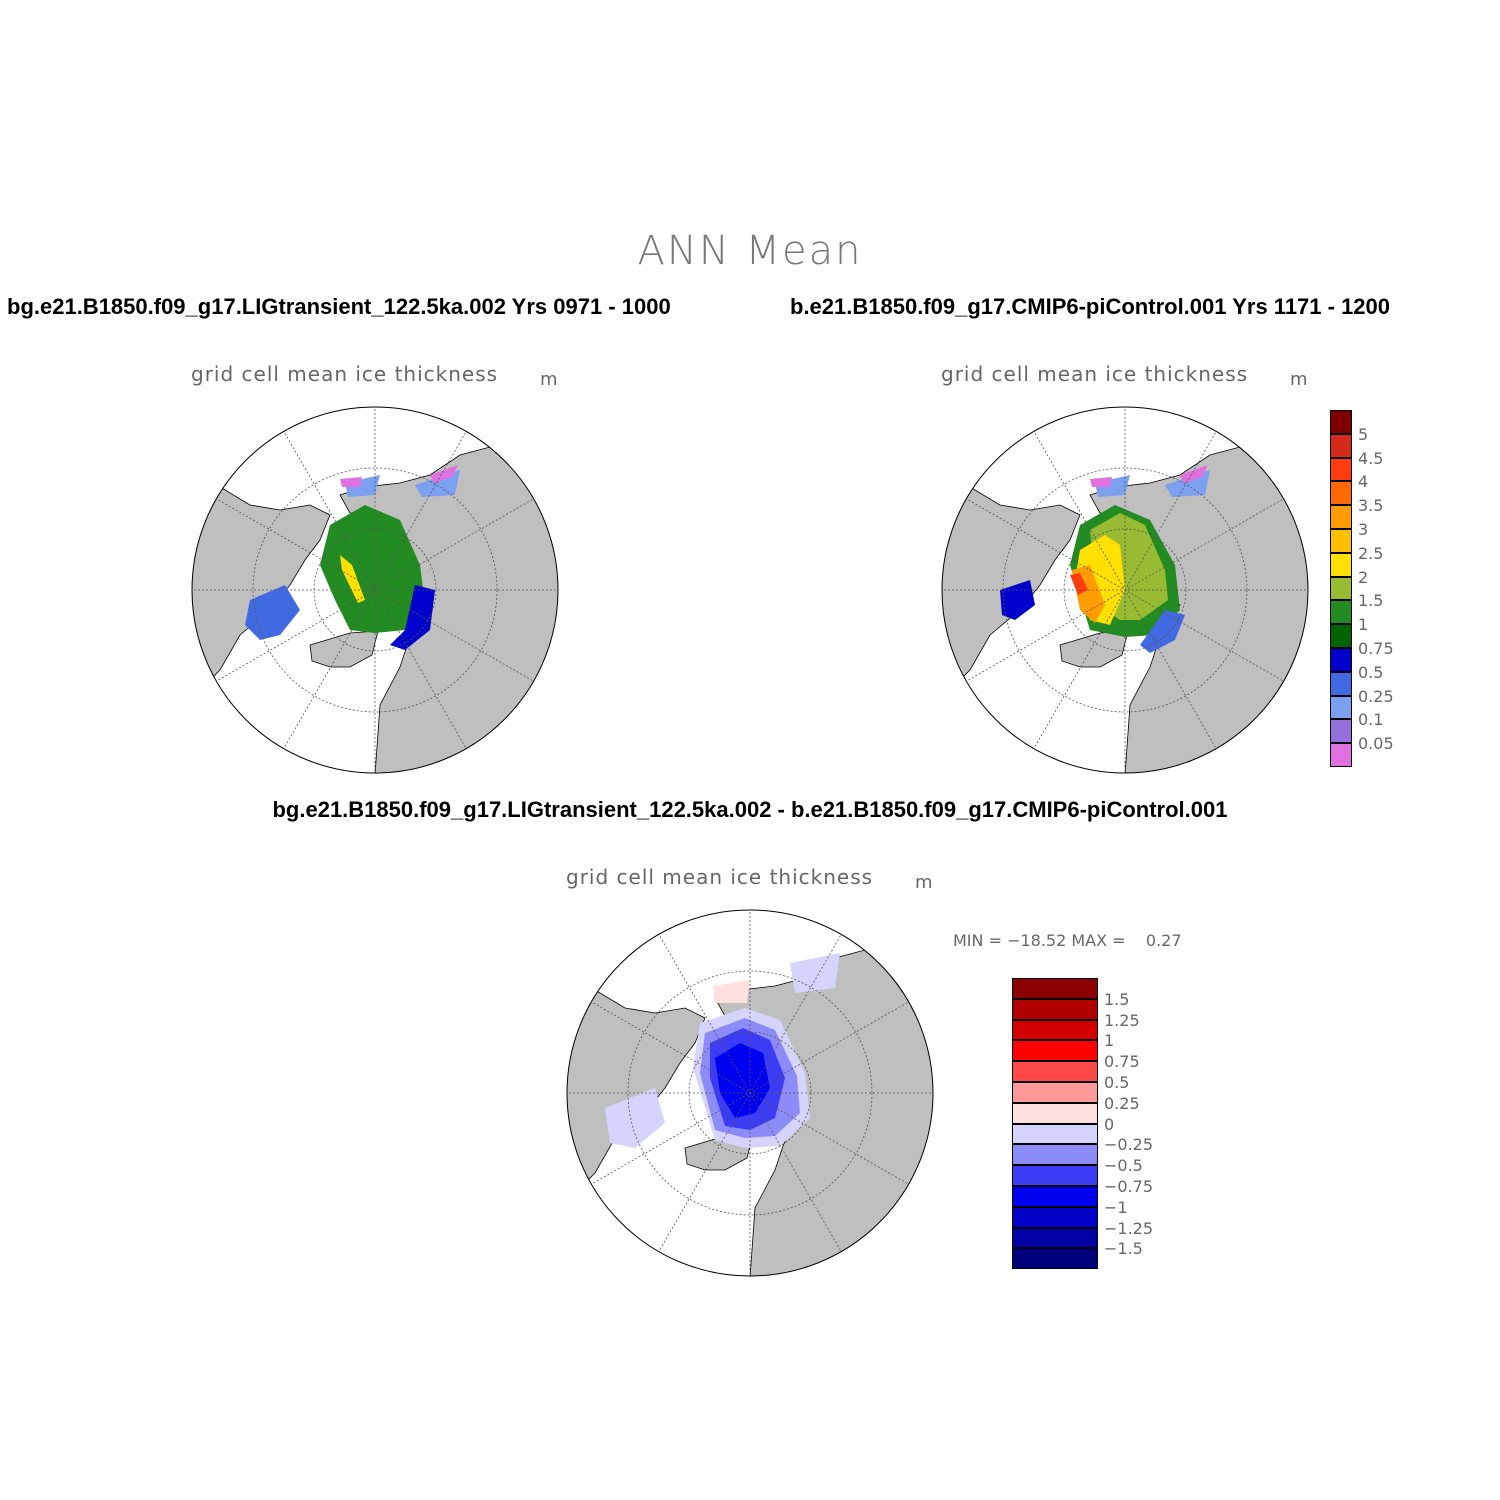 Image resolution: width=1500 pixels, height=1500 pixels. I want to click on difference-colorbar-label: 1.25, so click(1122, 1020).